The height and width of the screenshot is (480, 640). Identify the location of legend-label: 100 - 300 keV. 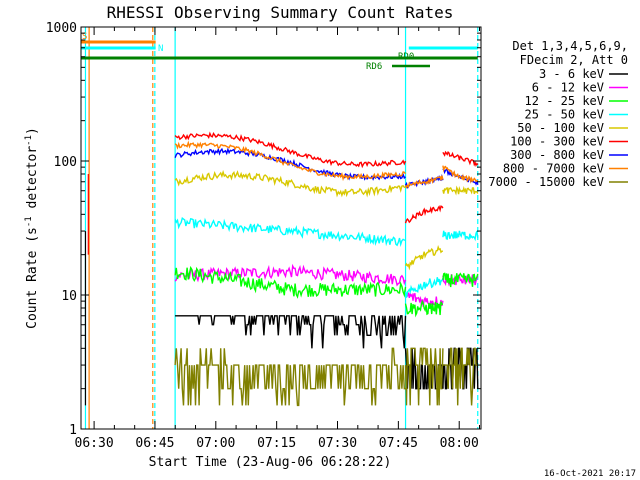
(557, 142).